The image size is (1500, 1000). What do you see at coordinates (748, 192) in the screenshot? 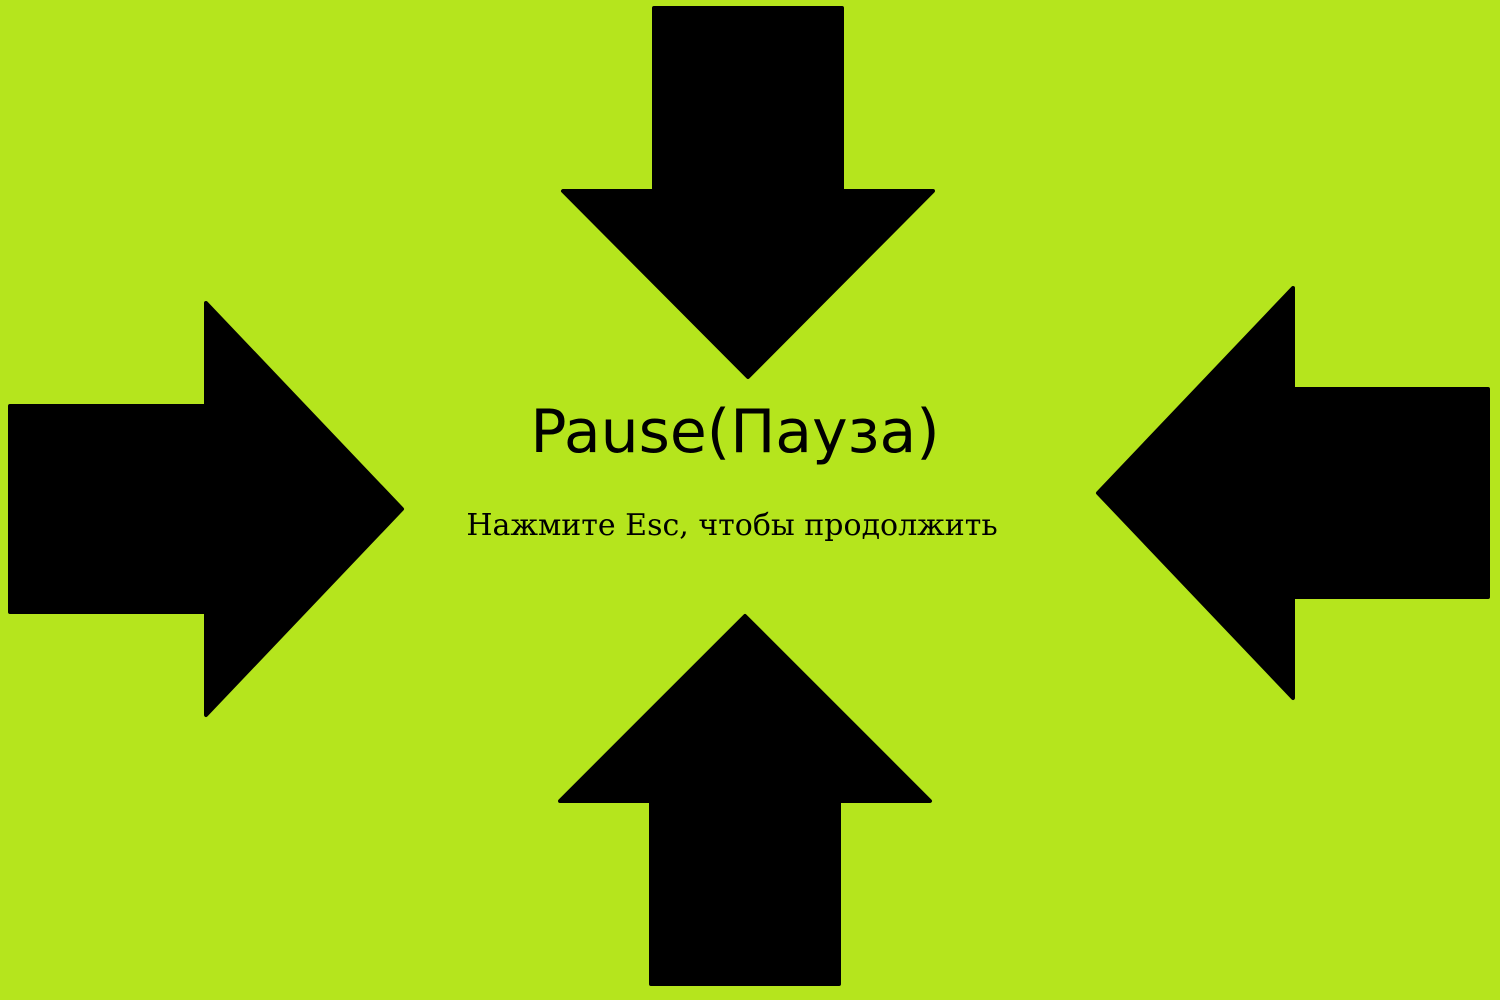
I see `arrow-down-icon` at bounding box center [748, 192].